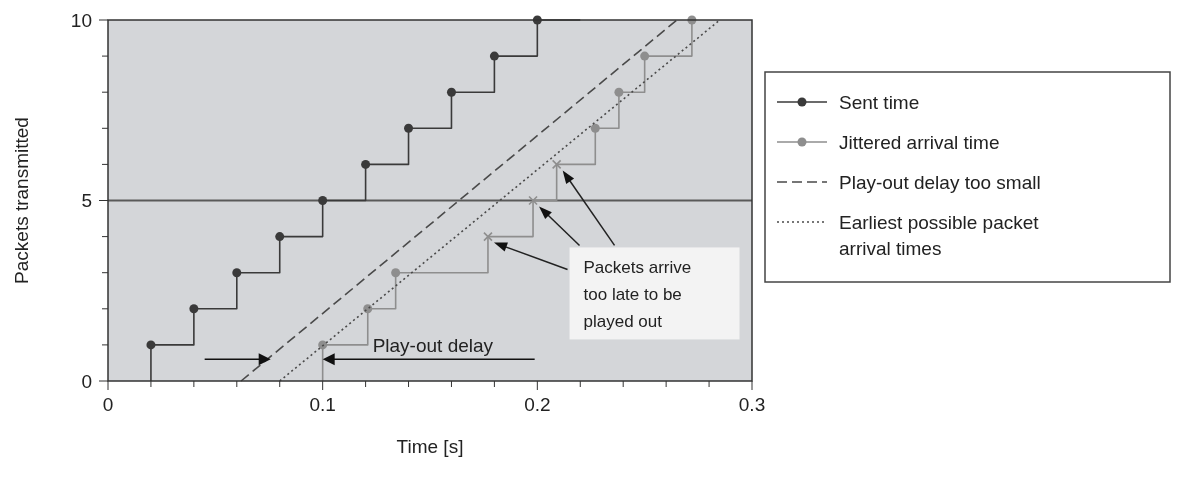 The height and width of the screenshot is (480, 1196). I want to click on x-tick-label: 0.2, so click(537, 404).